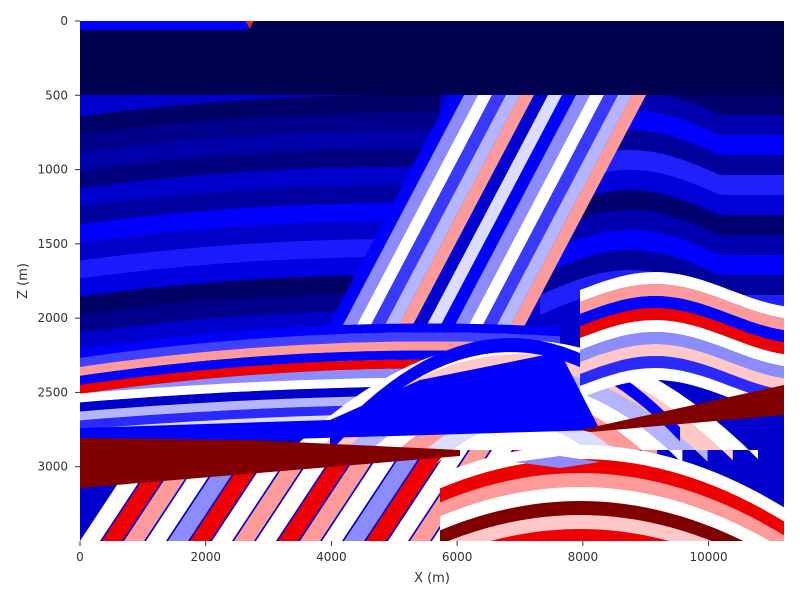 Image resolution: width=800 pixels, height=600 pixels. What do you see at coordinates (432, 578) in the screenshot?
I see `x-axis-label: X (m)` at bounding box center [432, 578].